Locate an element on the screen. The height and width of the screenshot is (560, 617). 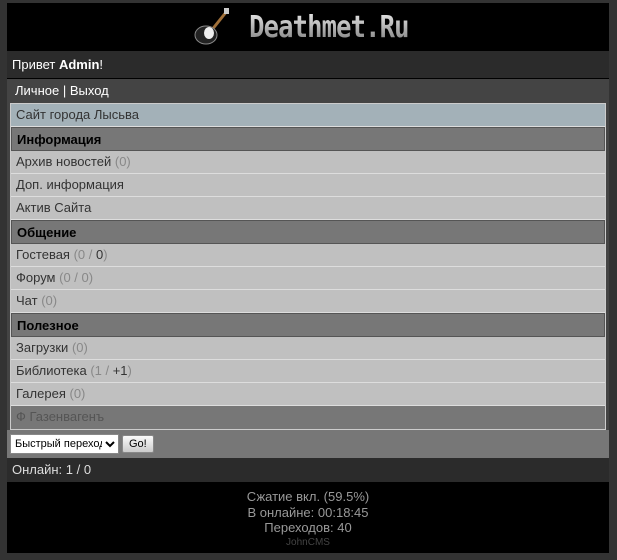
list-item-forum: Форум (0 / 0) is located at coordinates (308, 278).